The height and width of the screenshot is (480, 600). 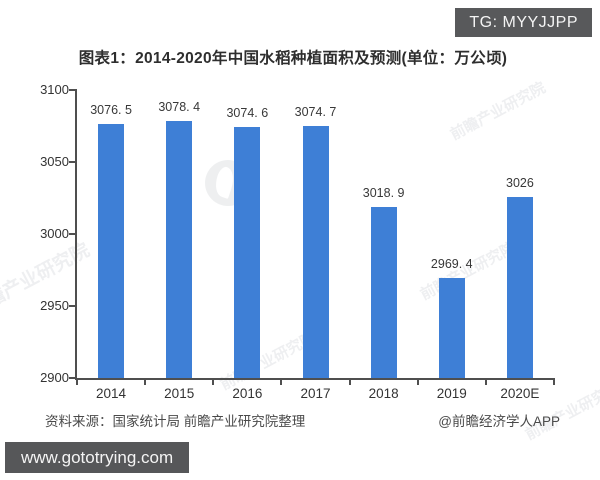 What do you see at coordinates (54, 377) in the screenshot?
I see `y-axis-label: 2900` at bounding box center [54, 377].